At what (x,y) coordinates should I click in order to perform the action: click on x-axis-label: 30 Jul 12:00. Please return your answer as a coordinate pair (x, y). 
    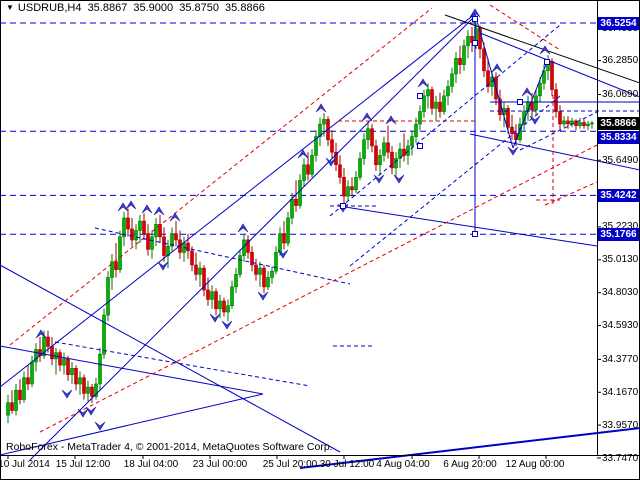
    Looking at the image, I should click on (347, 464).